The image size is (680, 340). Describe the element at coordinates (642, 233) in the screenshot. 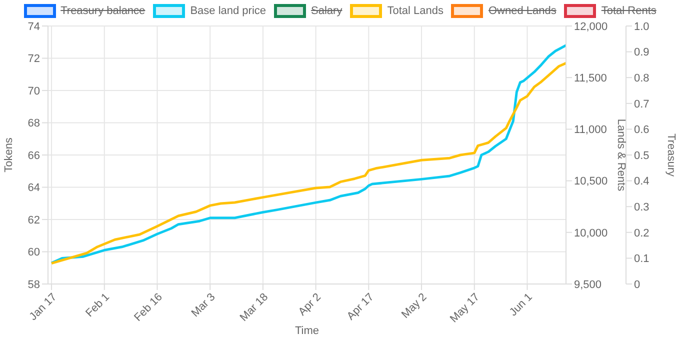

I see `y3-tick-label: 0.2` at that location.